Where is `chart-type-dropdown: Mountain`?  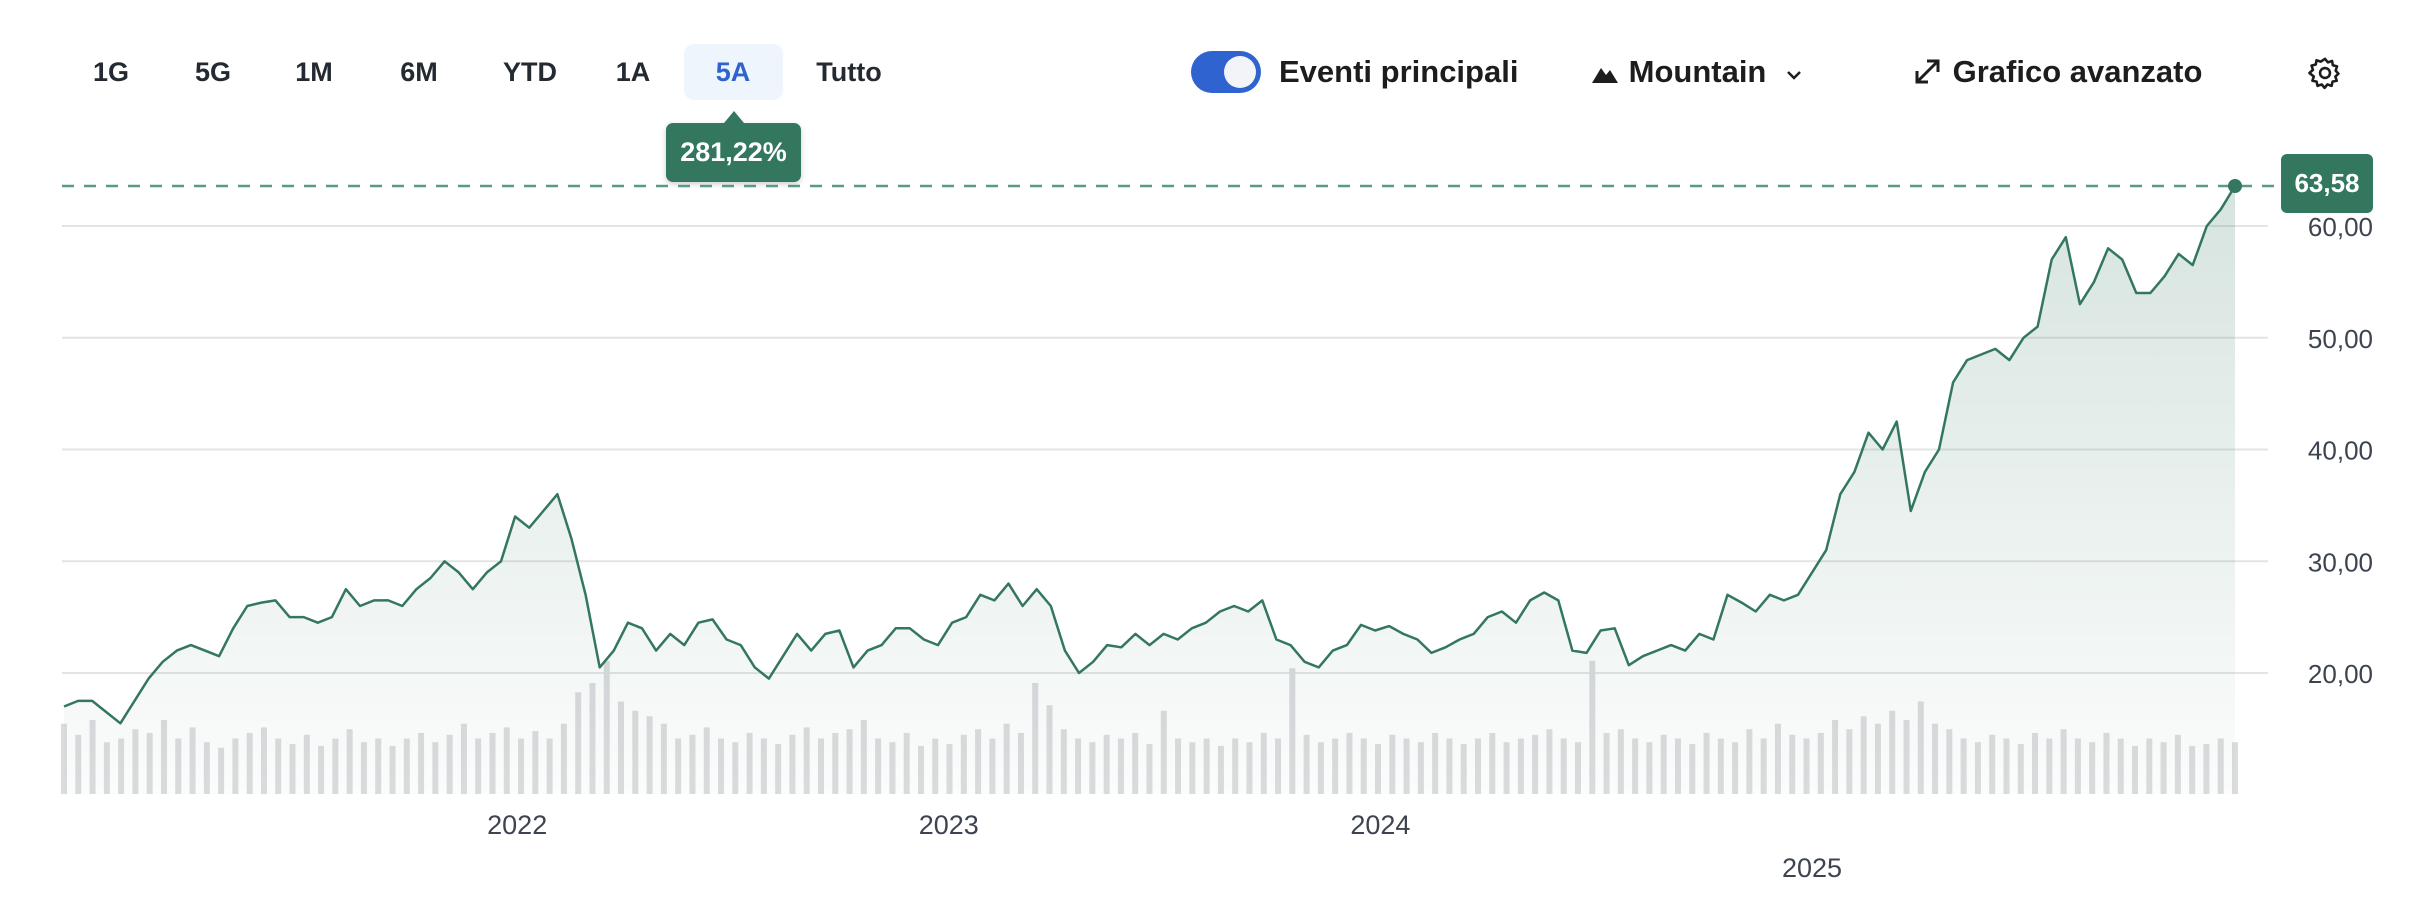
chart-type-dropdown: Mountain is located at coordinates (1697, 72).